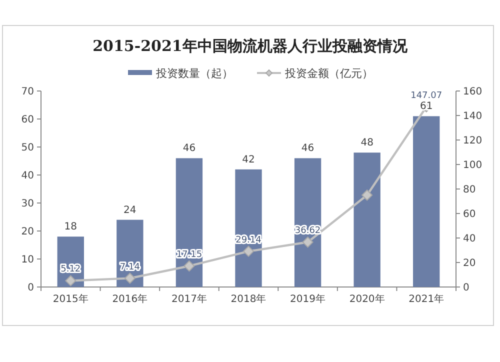  What do you see at coordinates (27, 232) in the screenshot?
I see `y-tick-label: 20` at bounding box center [27, 232].